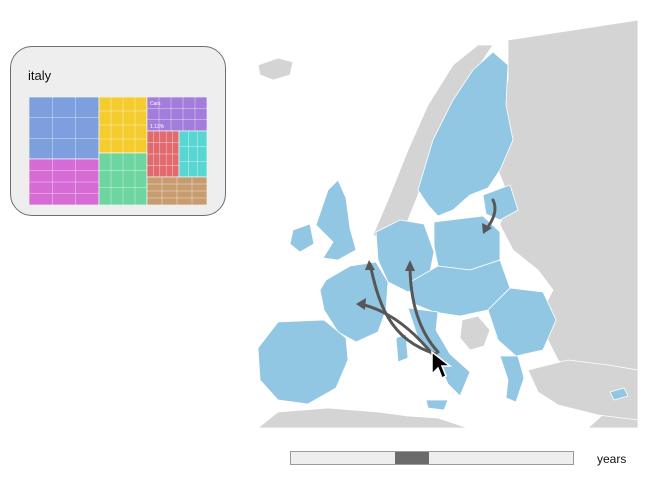  What do you see at coordinates (522, 322) in the screenshot?
I see `country-romania-bulgaria` at bounding box center [522, 322].